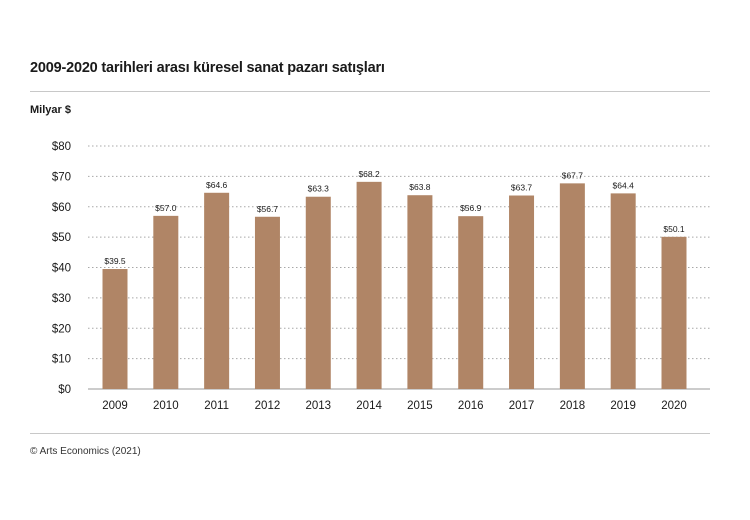 This screenshot has width=750, height=520. What do you see at coordinates (61, 360) in the screenshot?
I see `y-tick-label: $10` at bounding box center [61, 360].